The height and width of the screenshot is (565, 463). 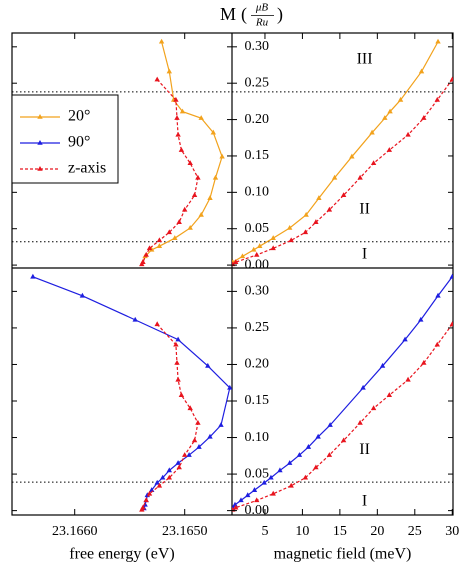 I want to click on x-tick-label: 23.1660, so click(x=75, y=531).